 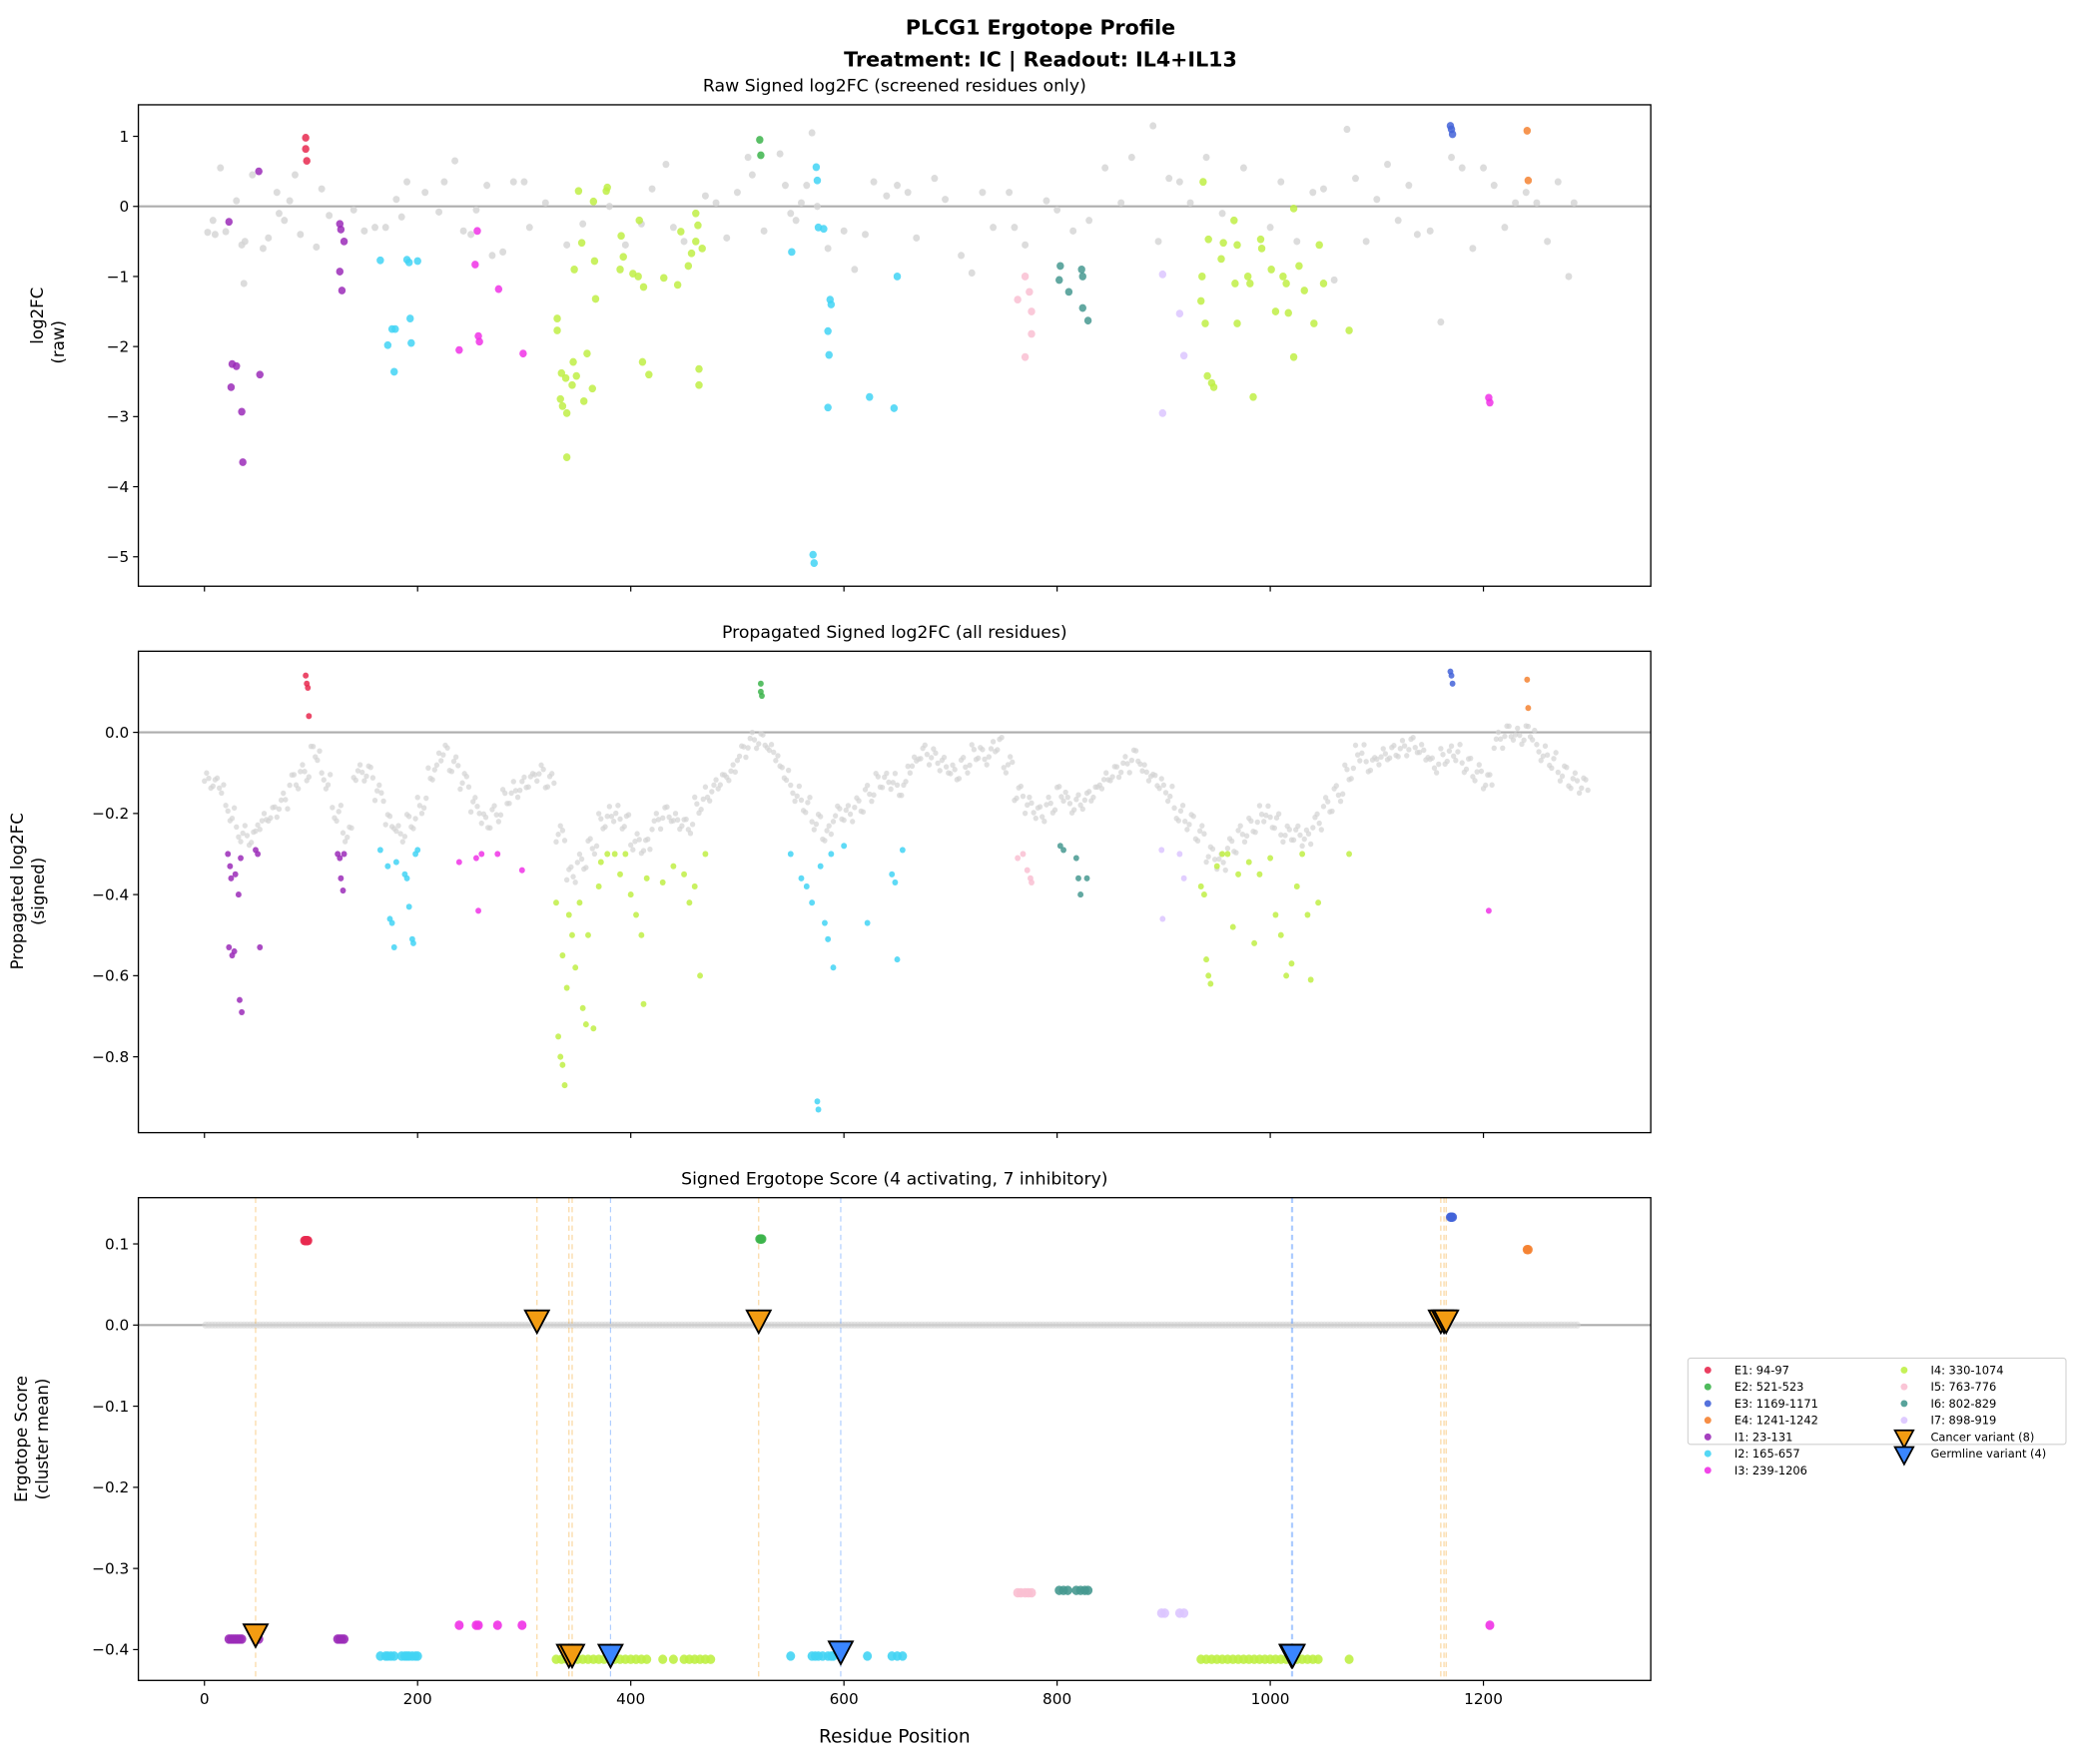 I want to click on cluster-i3-point, so click(x=481, y=855).